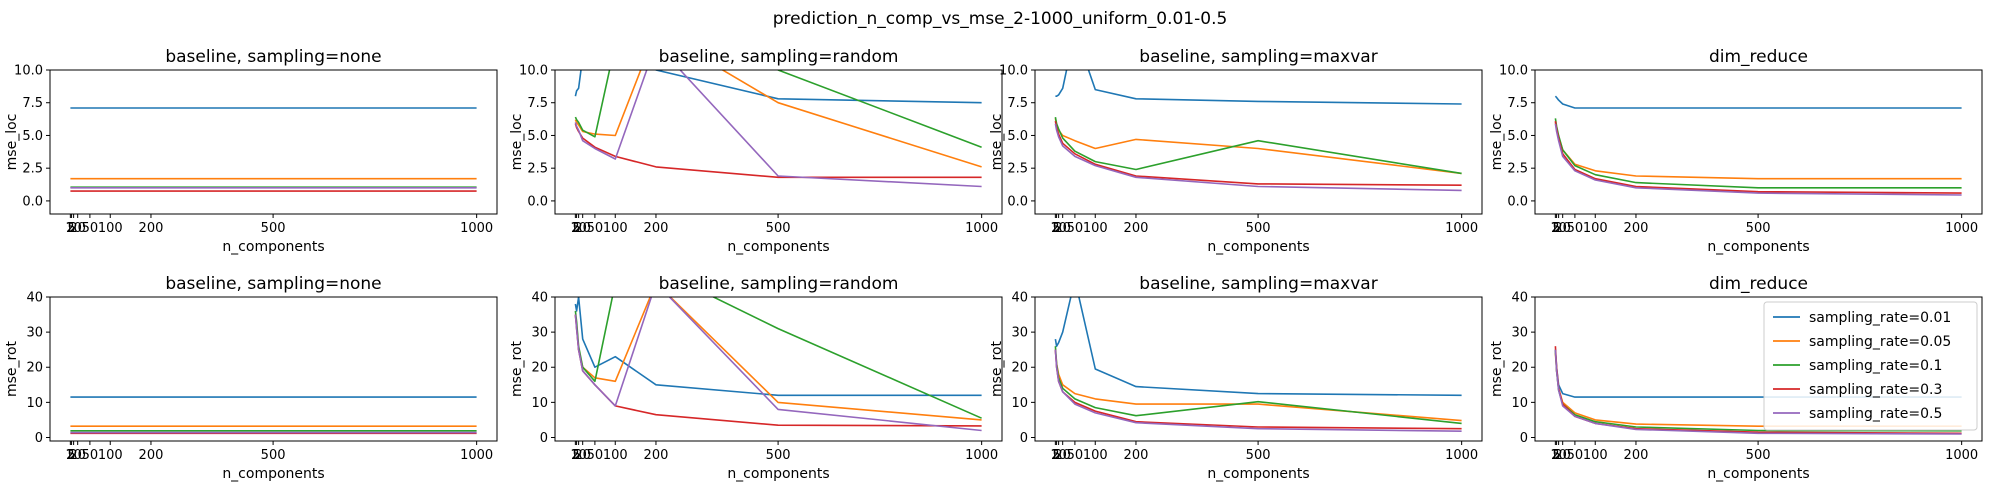 This screenshot has width=2000, height=500. Describe the element at coordinates (778, 151) in the screenshot. I see `series-line-sampling_rate=0.3` at that location.